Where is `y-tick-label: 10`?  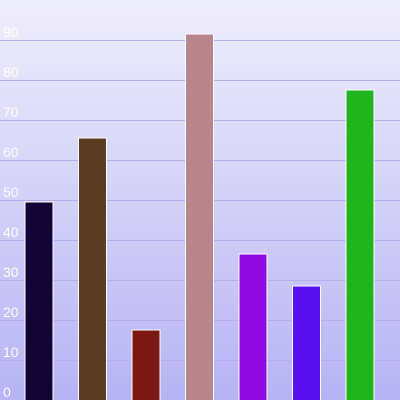 y-tick-label: 10 is located at coordinates (11, 352).